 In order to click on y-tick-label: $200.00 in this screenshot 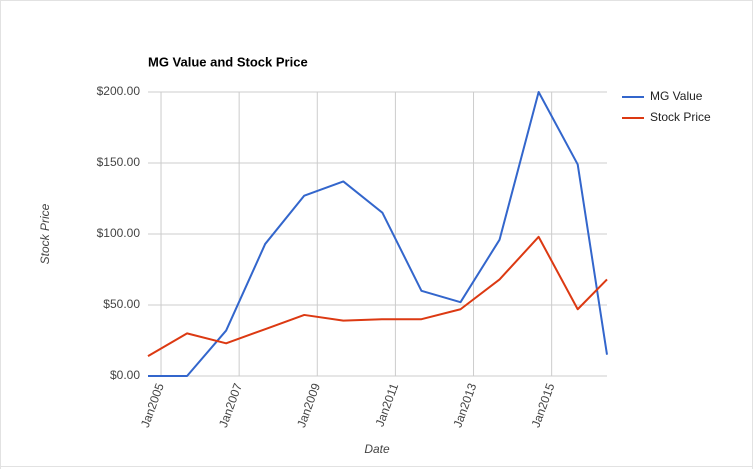, I will do `click(119, 91)`.